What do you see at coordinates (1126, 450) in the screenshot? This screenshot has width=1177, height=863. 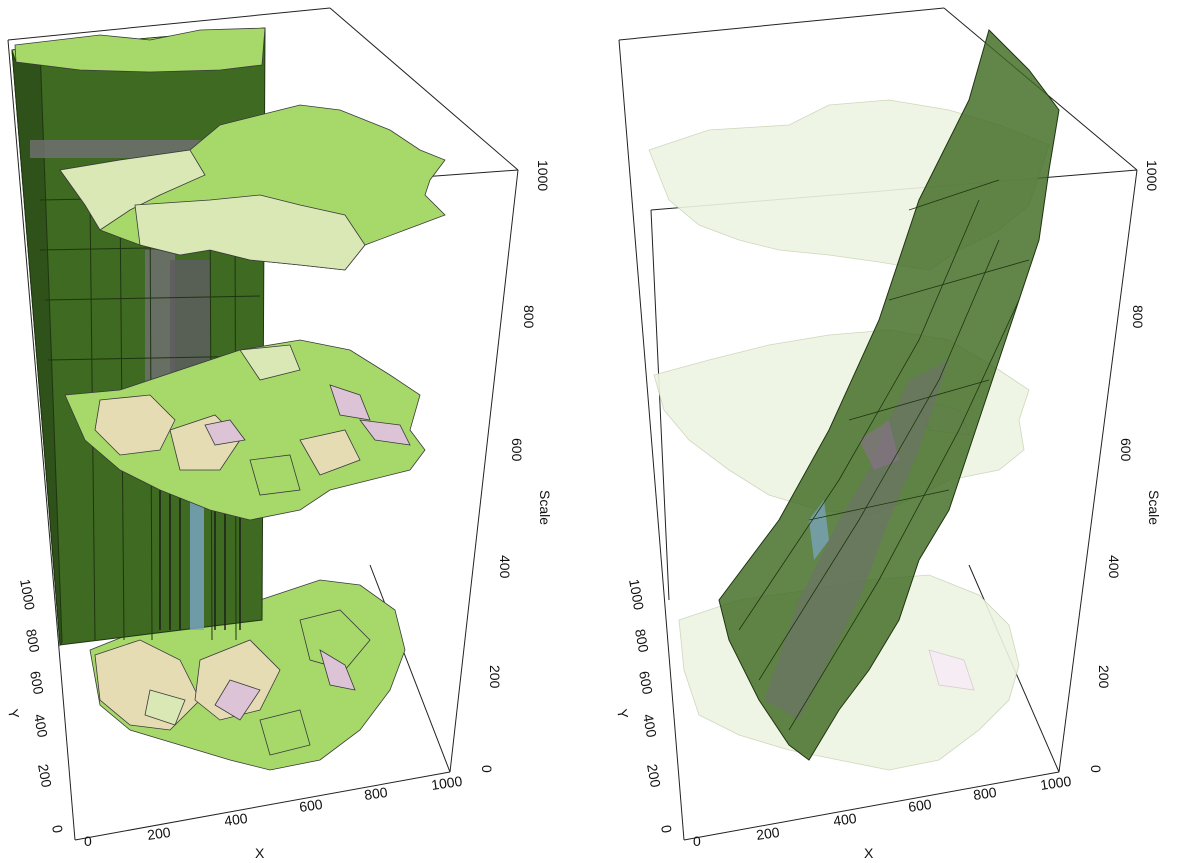 I see `right-z-tick-3: 600` at bounding box center [1126, 450].